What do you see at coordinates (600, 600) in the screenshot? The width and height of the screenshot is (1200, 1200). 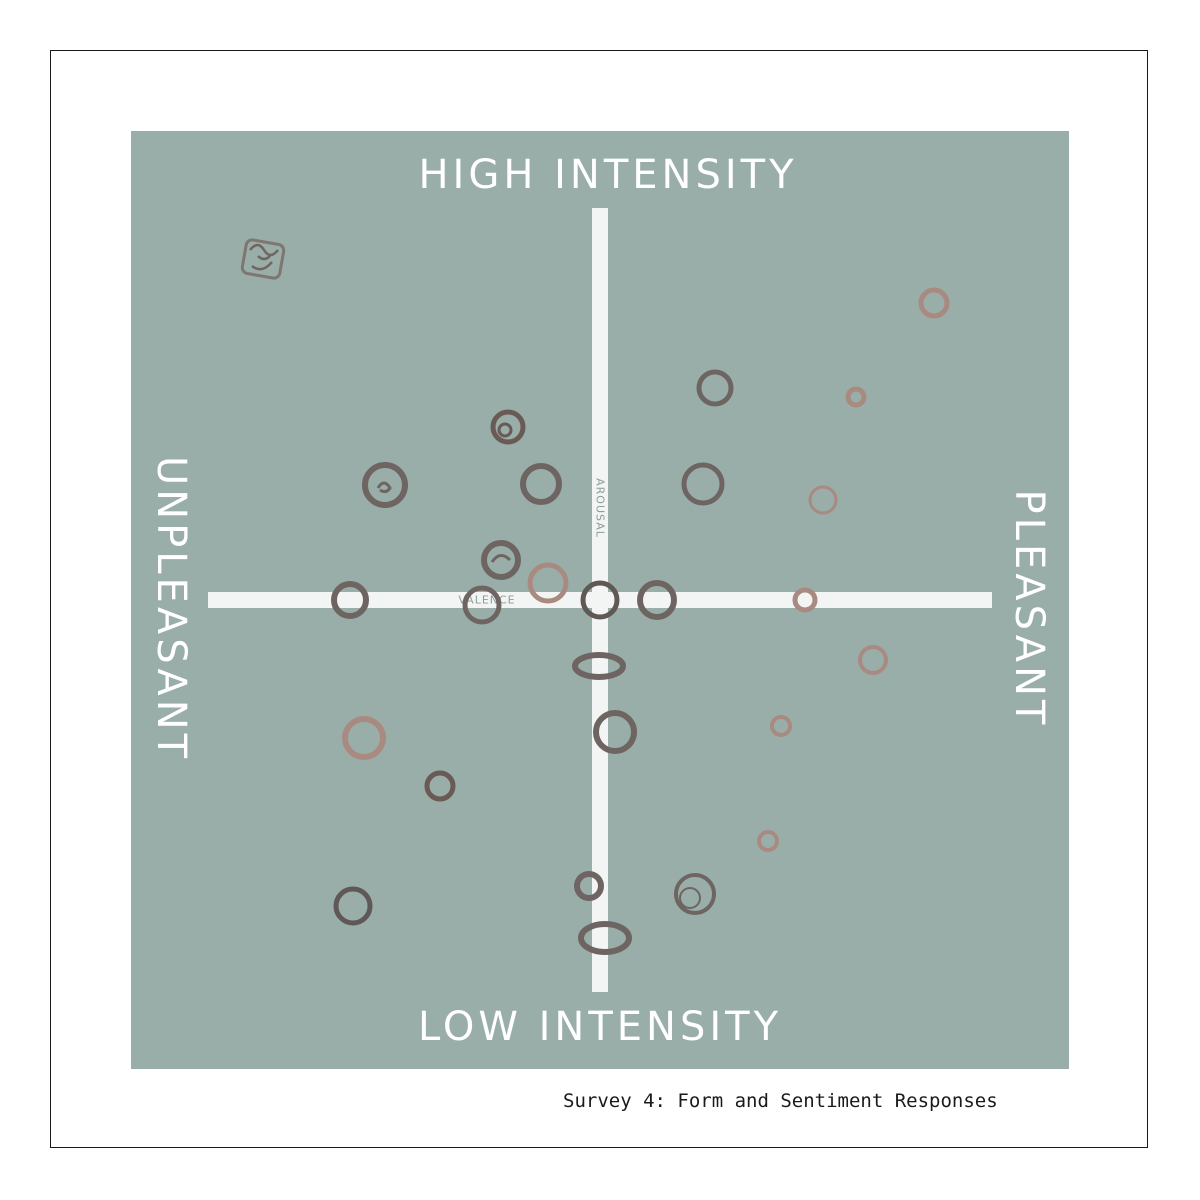 I see `arousal-axis` at bounding box center [600, 600].